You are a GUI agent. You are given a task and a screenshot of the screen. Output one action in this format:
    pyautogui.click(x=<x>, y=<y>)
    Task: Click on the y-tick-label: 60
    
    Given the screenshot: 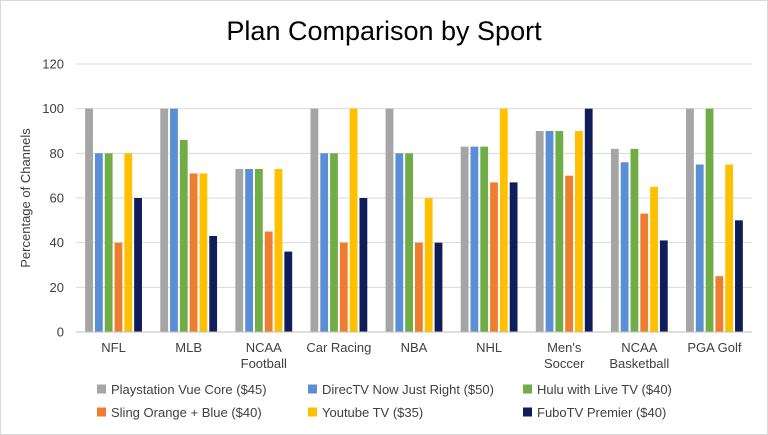 What is the action you would take?
    pyautogui.click(x=57, y=198)
    